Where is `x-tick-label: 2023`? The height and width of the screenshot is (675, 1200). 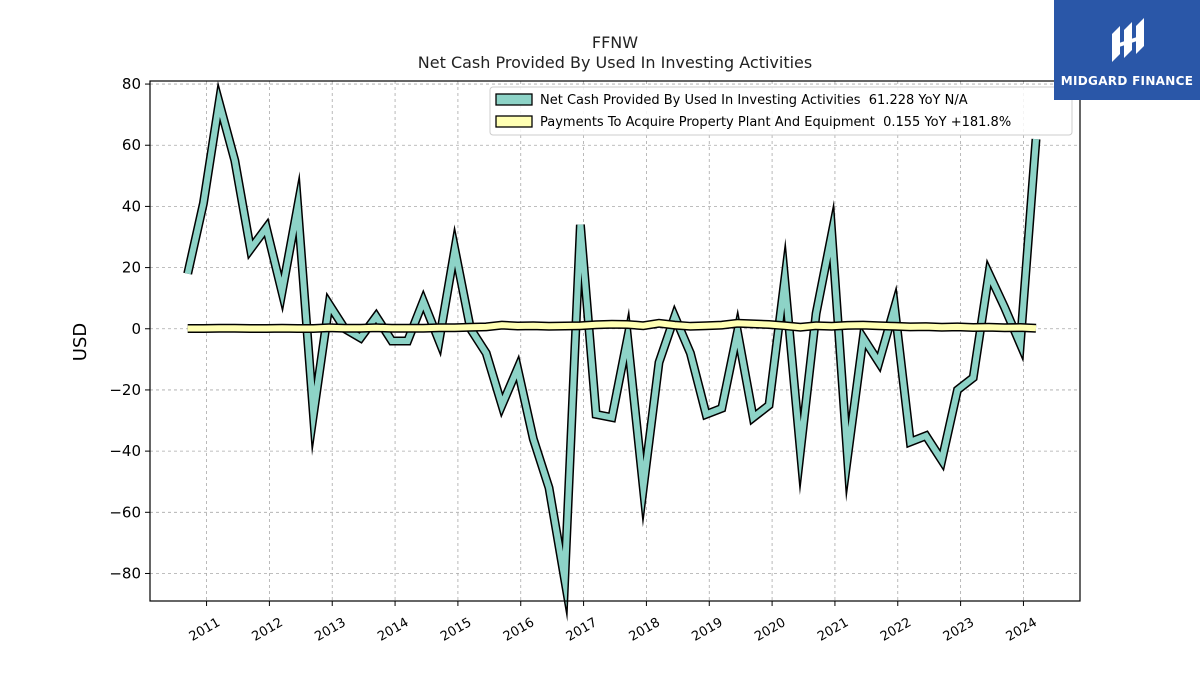 x-tick-label: 2023 is located at coordinates (959, 630).